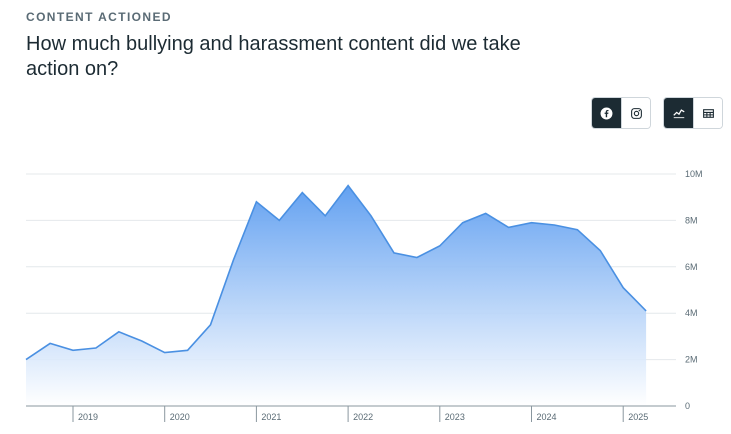 This screenshot has width=731, height=434. What do you see at coordinates (691, 313) in the screenshot?
I see `y-tick-label: 4M` at bounding box center [691, 313].